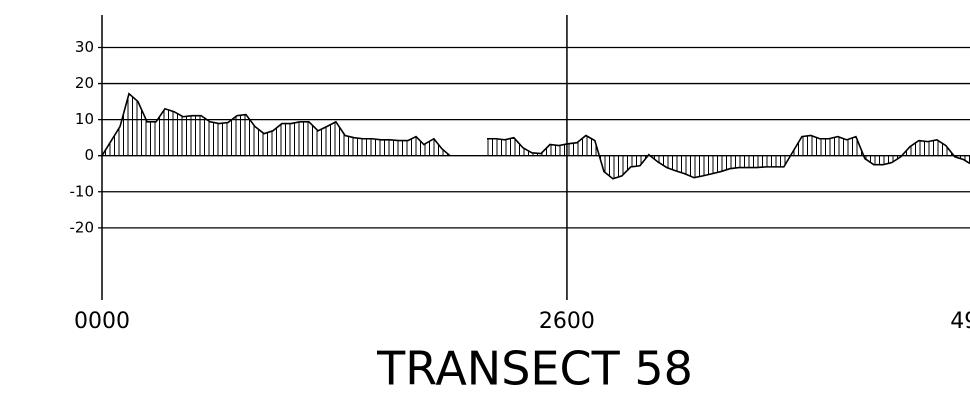 The height and width of the screenshot is (416, 970). I want to click on y-tick-label: -20, so click(82, 227).